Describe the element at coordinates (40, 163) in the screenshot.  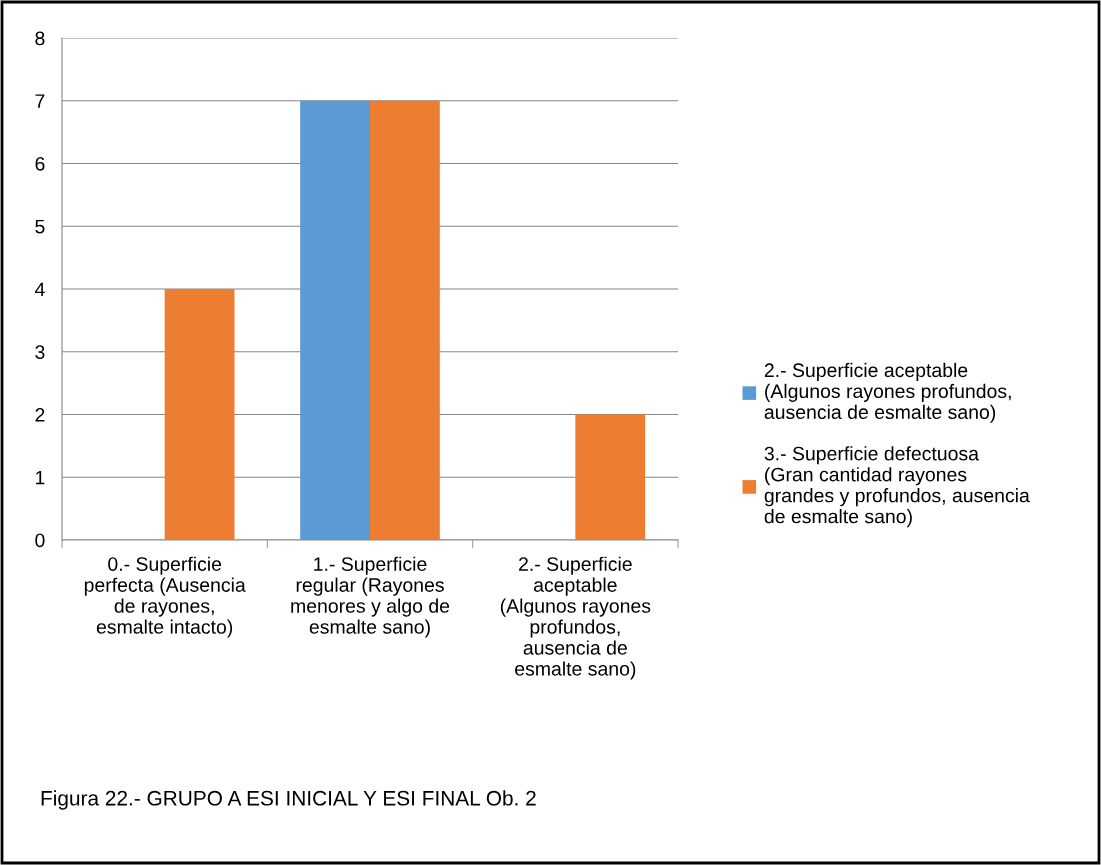
I see `y-tick-label: 6` at that location.